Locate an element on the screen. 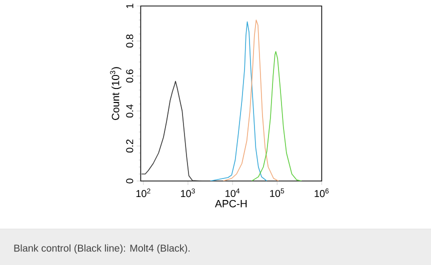 This screenshot has height=265, width=431. x-tick-label: 10$^{2}$ is located at coordinates (143, 193).